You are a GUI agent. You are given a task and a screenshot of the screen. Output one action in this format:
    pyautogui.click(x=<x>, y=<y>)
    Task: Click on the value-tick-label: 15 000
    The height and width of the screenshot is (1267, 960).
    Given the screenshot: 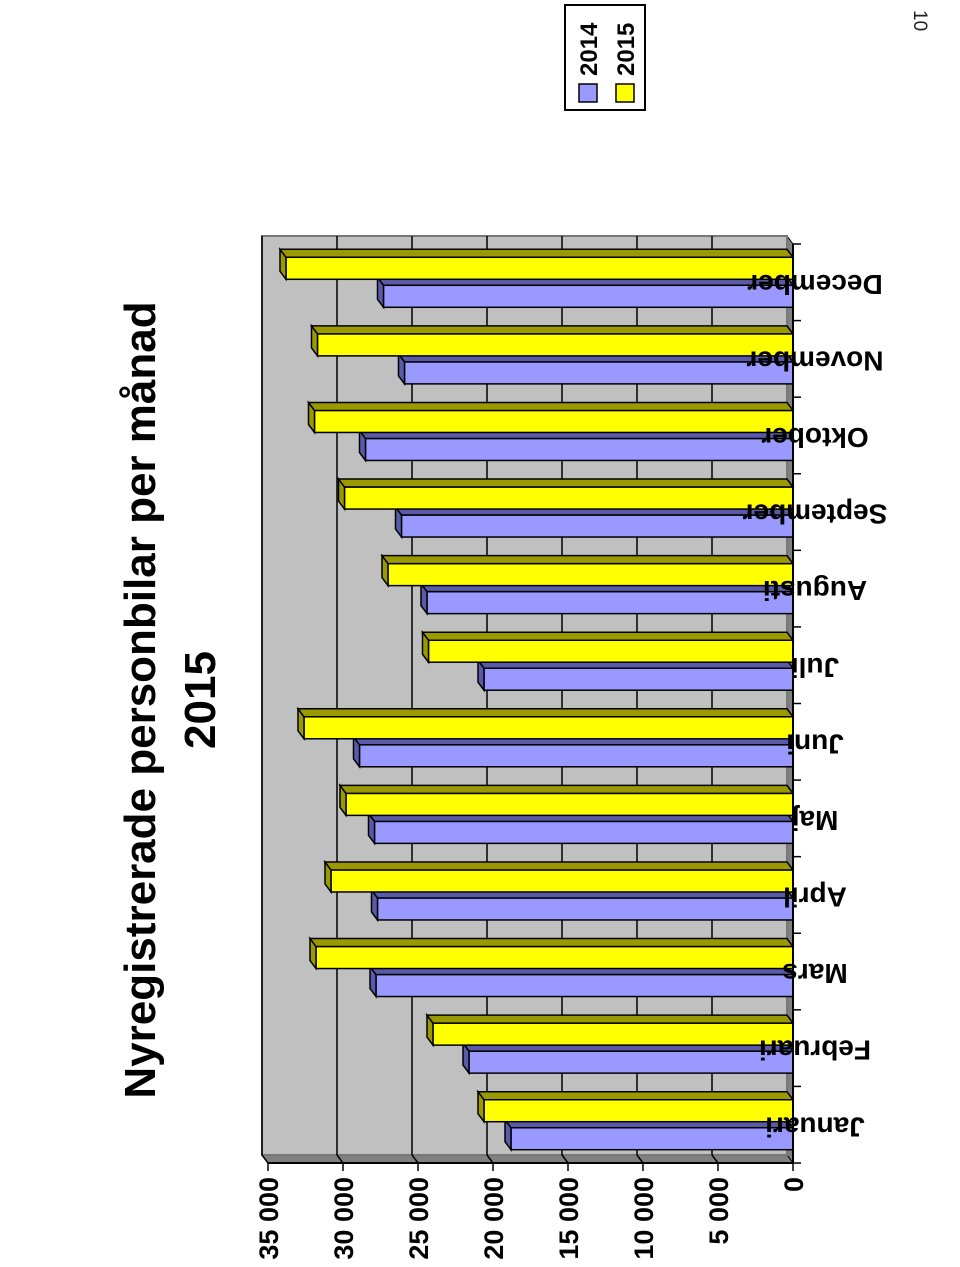 What is the action you would take?
    pyautogui.click(x=569, y=1218)
    